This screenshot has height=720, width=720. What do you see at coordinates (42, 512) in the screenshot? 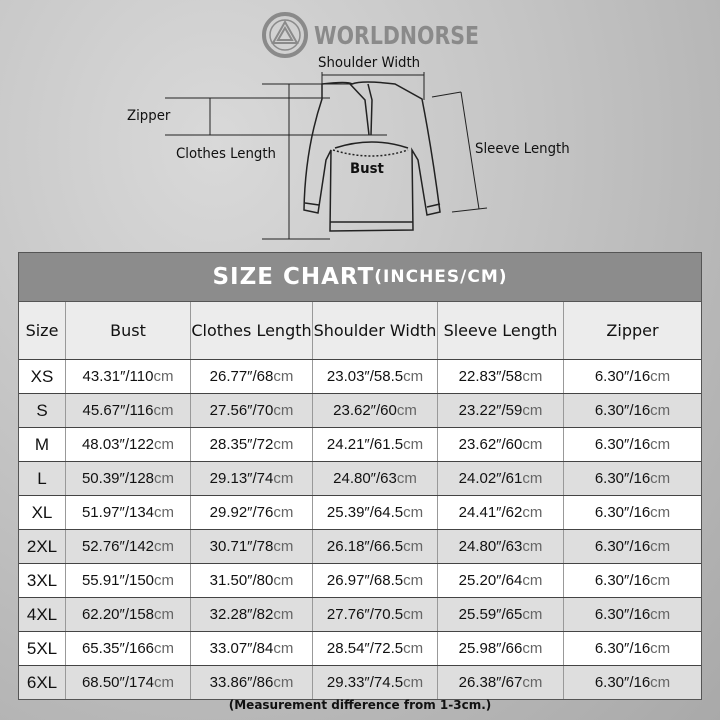
I see `size-cell: XL` at bounding box center [42, 512].